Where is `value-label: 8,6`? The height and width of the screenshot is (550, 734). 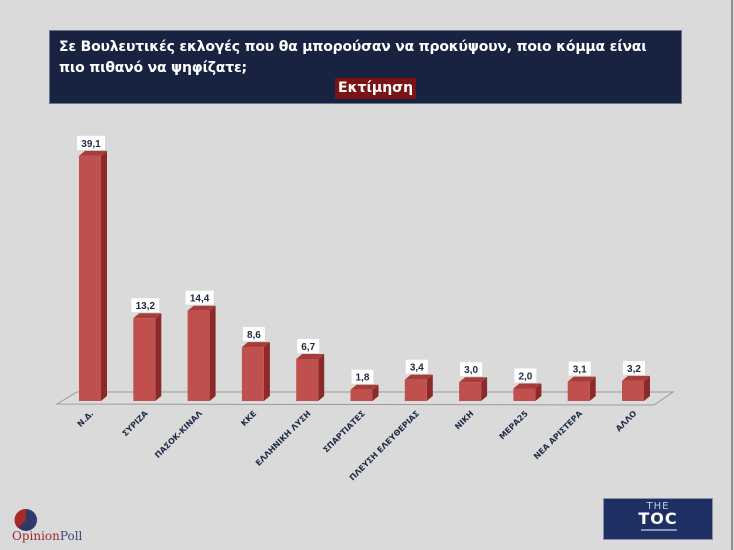
value-label: 8,6 is located at coordinates (254, 335).